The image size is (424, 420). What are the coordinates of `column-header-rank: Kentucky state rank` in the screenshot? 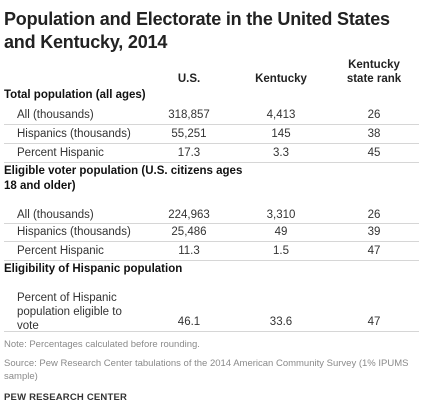 It's located at (374, 72).